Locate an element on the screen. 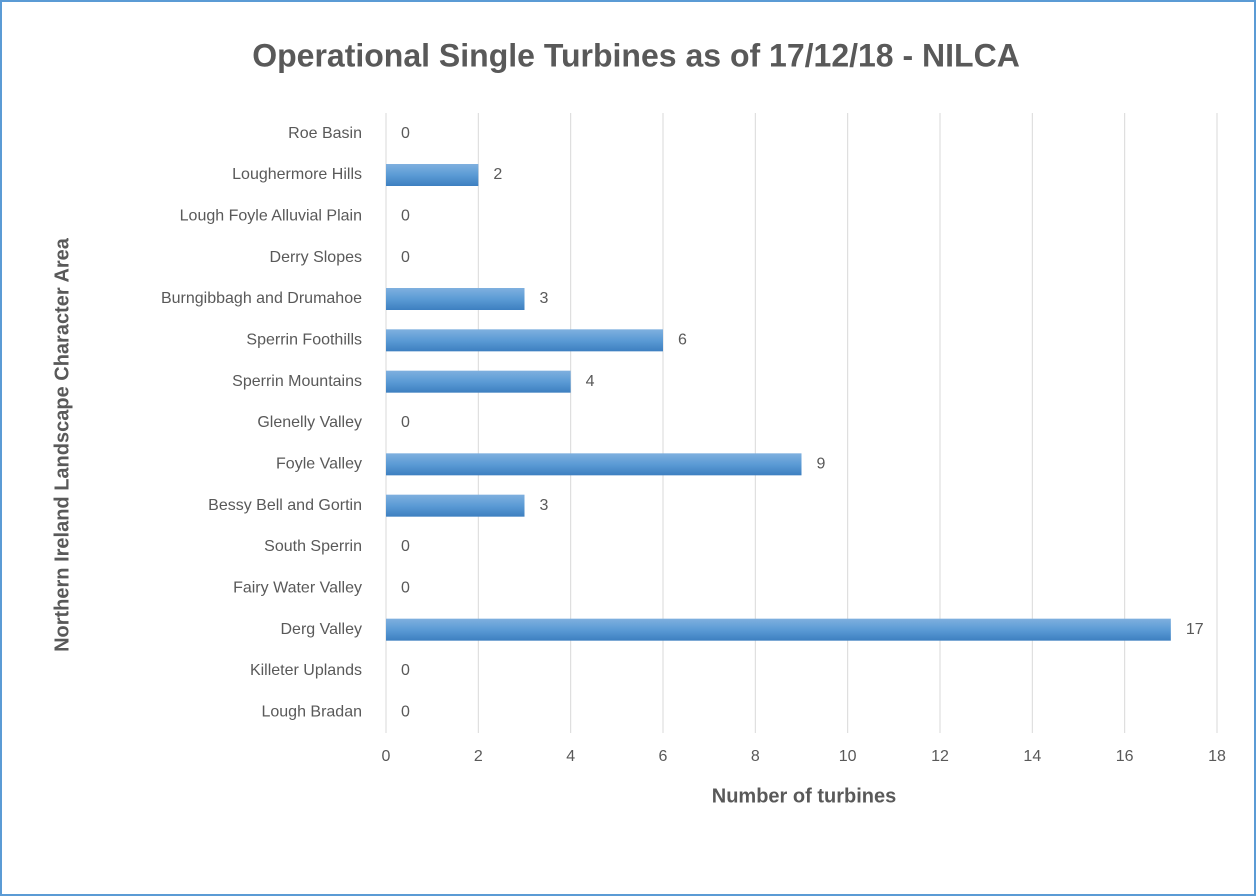 The width and height of the screenshot is (1256, 896). y-tick-label: Foyle Valley is located at coordinates (319, 464).